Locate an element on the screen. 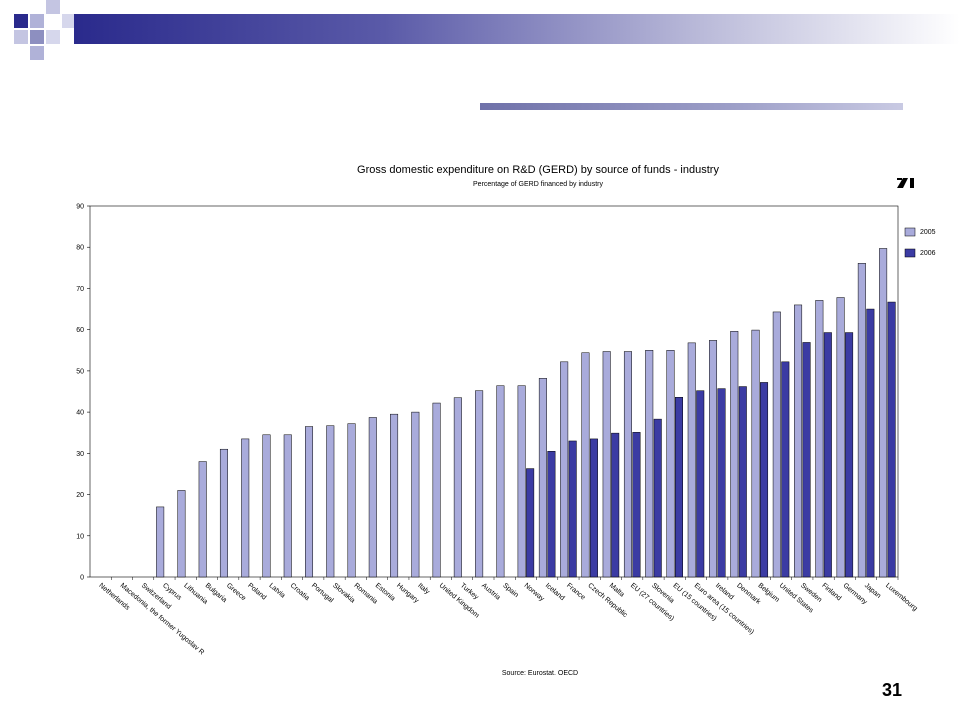  x-tick-label: Norway is located at coordinates (534, 592).